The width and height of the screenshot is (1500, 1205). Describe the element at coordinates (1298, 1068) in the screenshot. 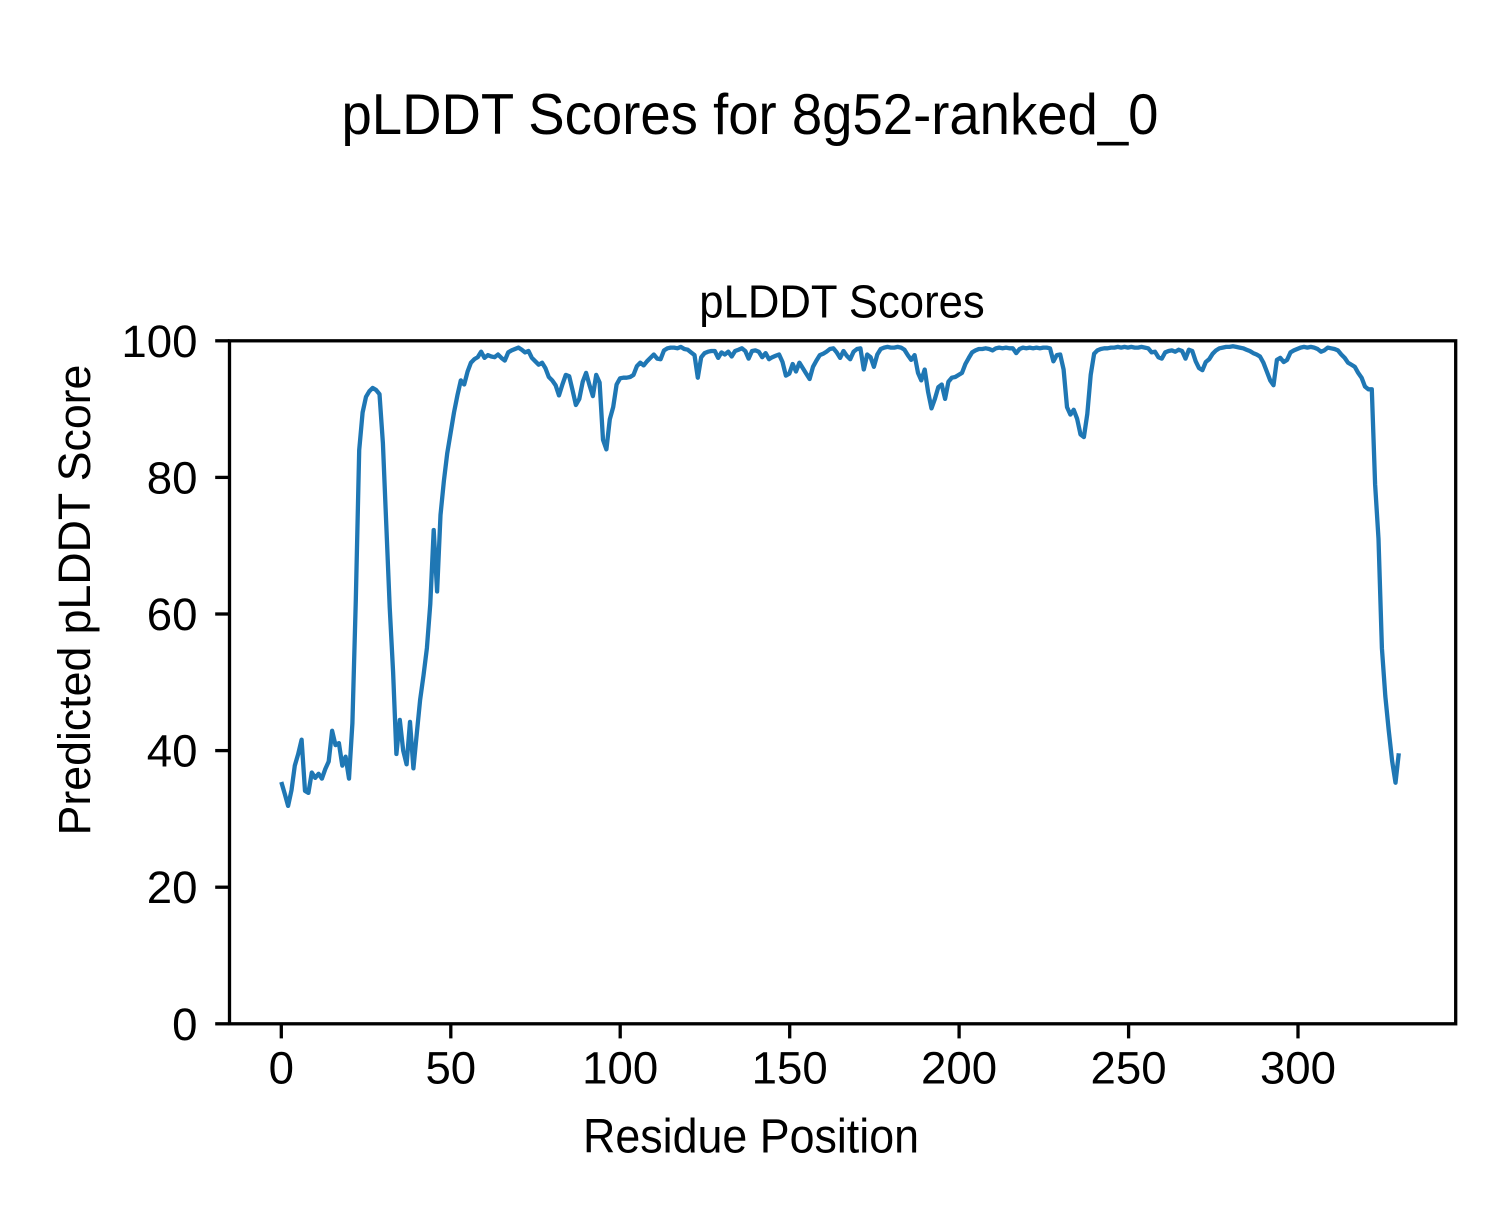

I see `svg-text: 300` at that location.